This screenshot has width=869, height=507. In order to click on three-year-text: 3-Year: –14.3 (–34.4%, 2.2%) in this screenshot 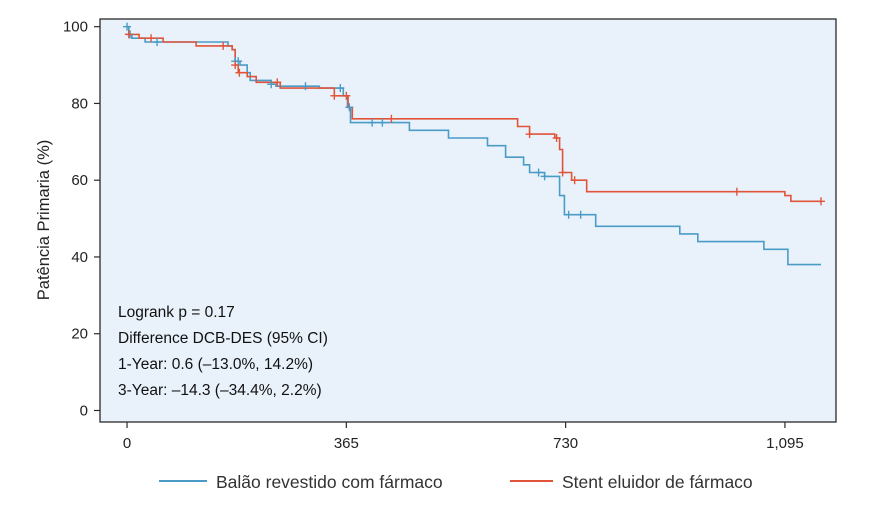, I will do `click(220, 390)`.